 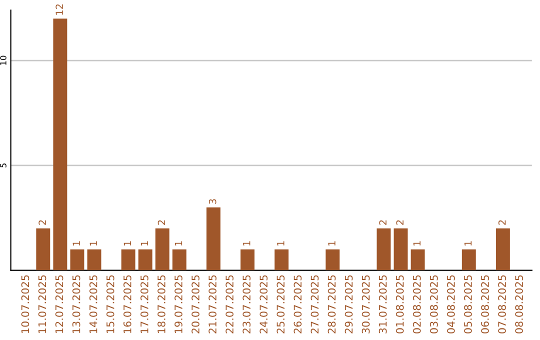 I want to click on x-tick-label: 13.07.2025, so click(x=76, y=304).